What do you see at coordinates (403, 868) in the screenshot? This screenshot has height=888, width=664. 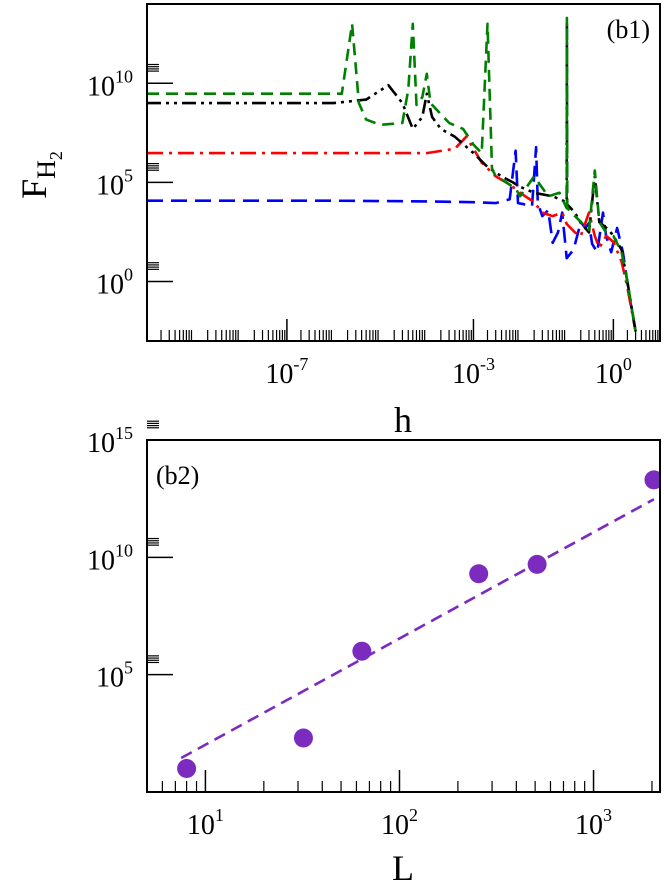 I see `b2-x-axis-title: L` at bounding box center [403, 868].